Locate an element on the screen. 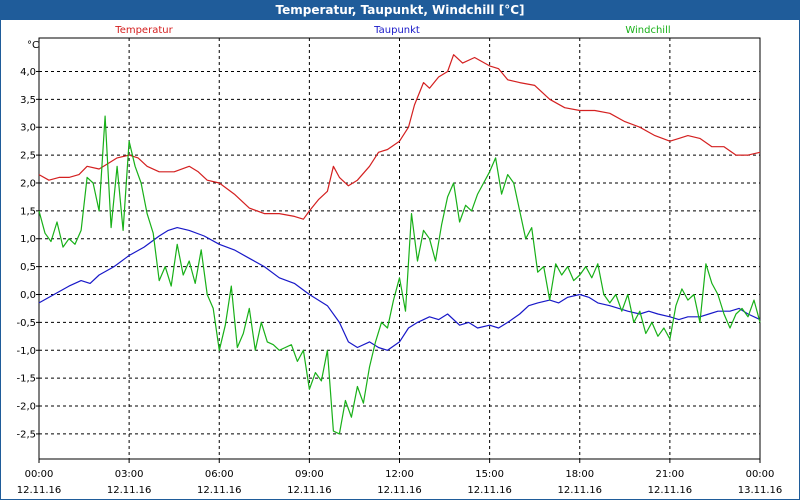 This screenshot has width=800, height=500. x-tick-time-label: 06:00 is located at coordinates (219, 474).